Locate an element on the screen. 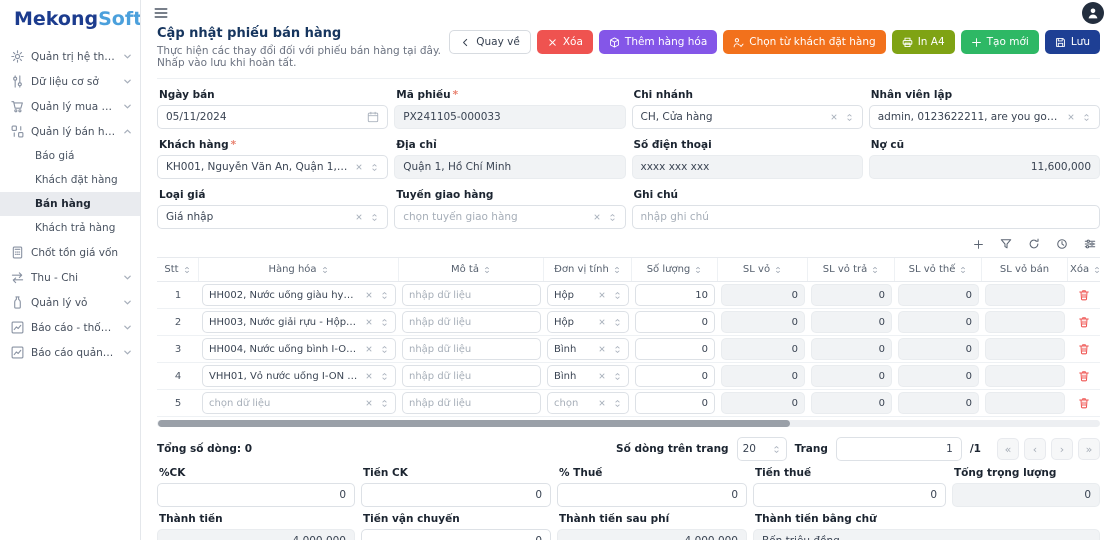 This screenshot has height=540, width=1116. header-button: Thêm hàng hóa is located at coordinates (658, 42).